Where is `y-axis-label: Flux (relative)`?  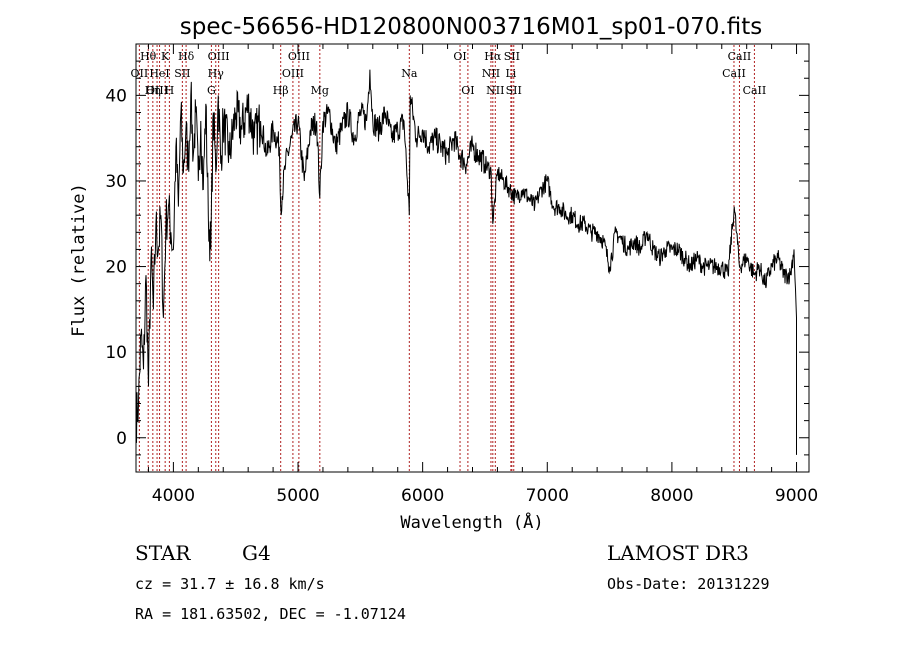
y-axis-label: Flux (relative) is located at coordinates (79, 260).